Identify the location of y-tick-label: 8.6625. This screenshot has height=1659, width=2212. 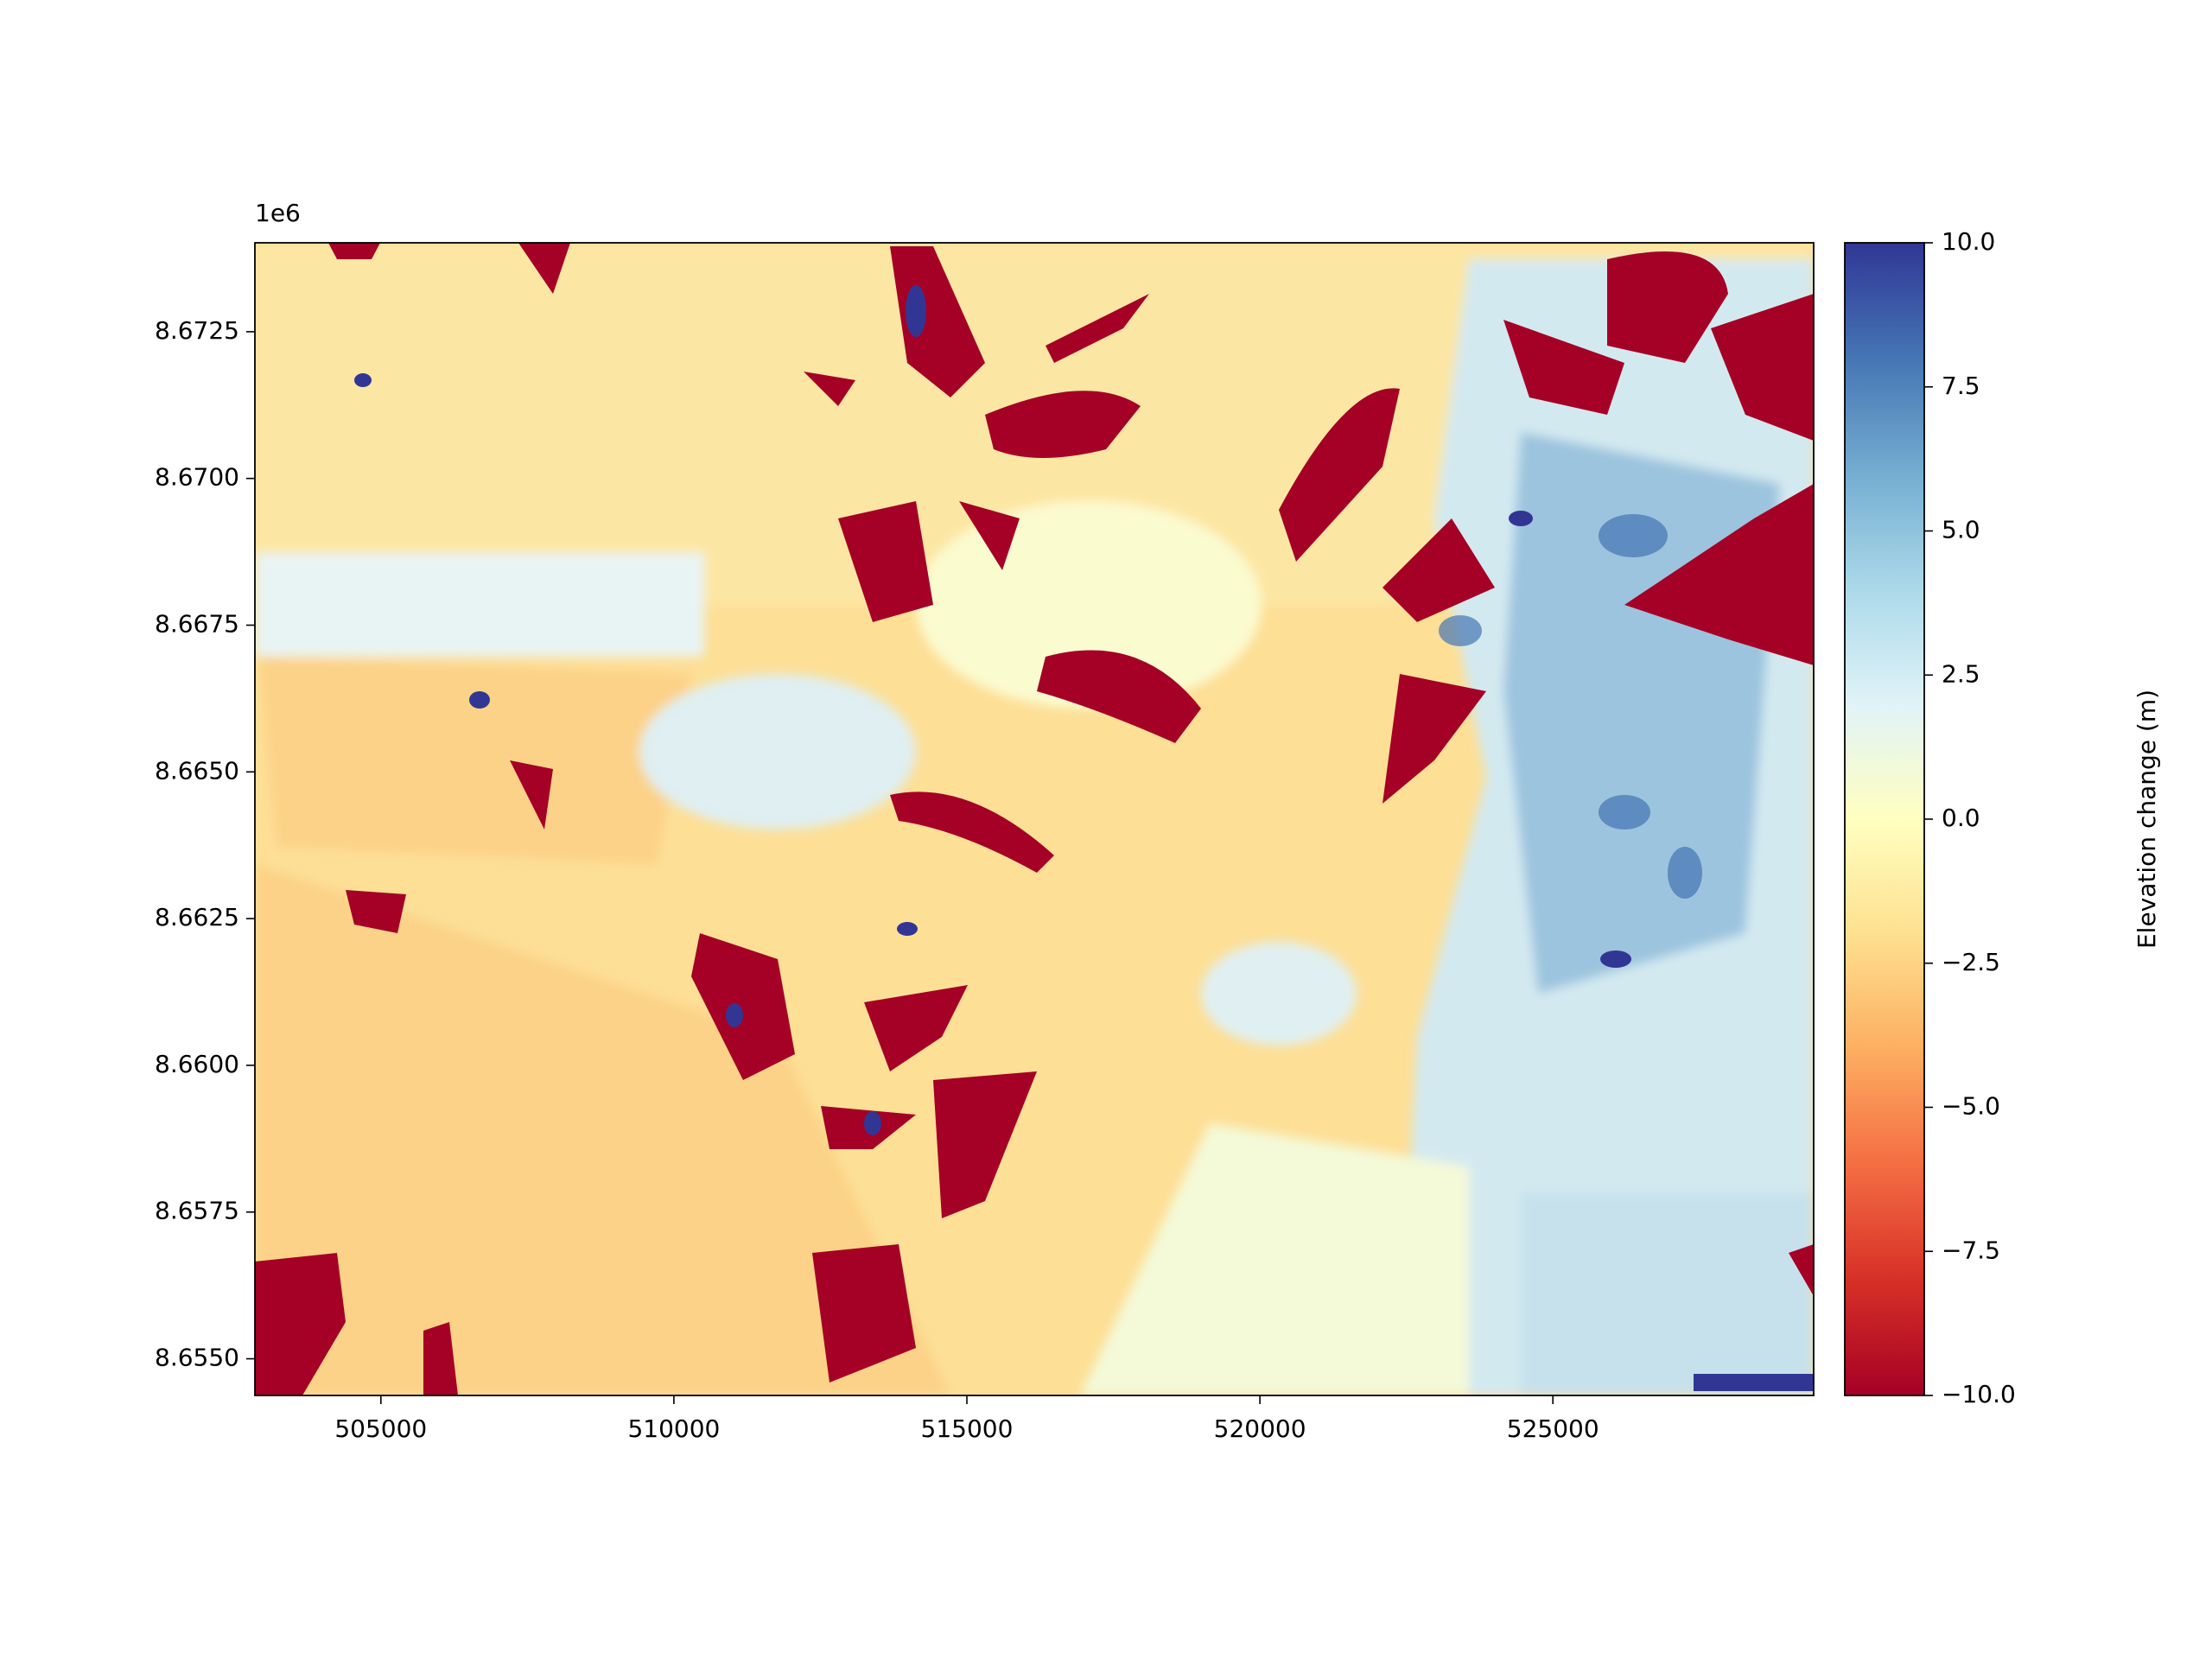
(197, 917).